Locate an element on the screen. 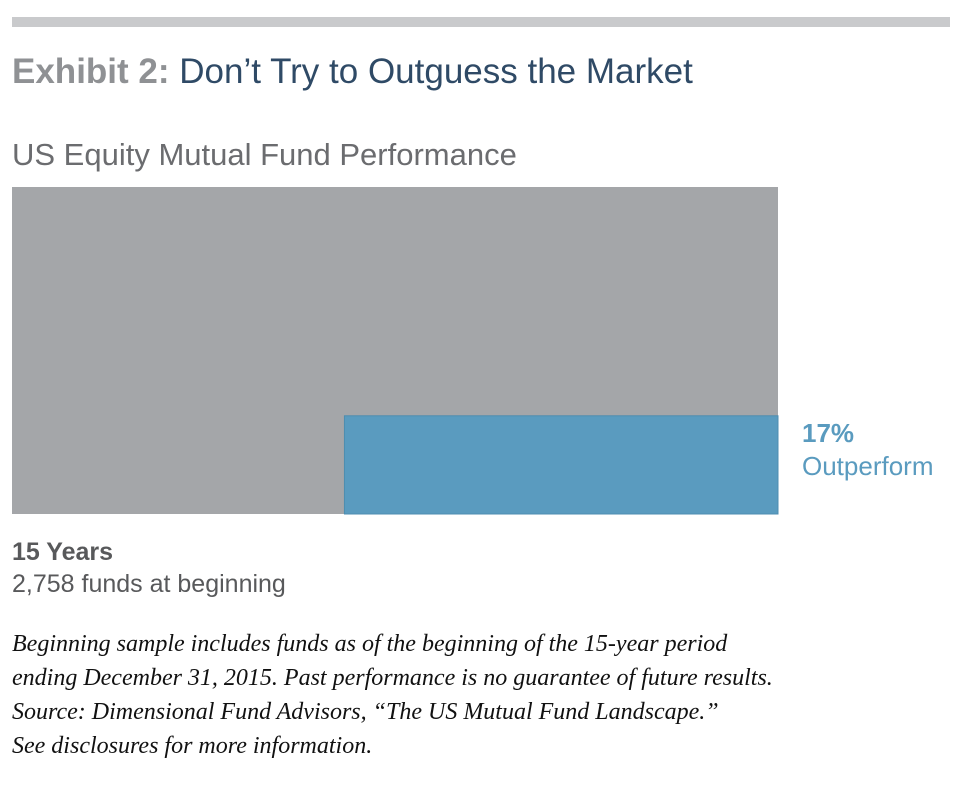  exhibit-label: Exhibit 2: is located at coordinates (91, 71).